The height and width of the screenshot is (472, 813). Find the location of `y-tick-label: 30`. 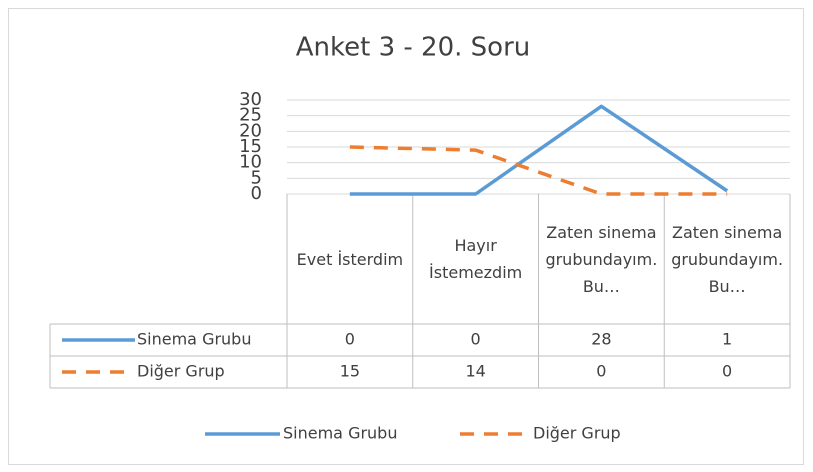

y-tick-label: 30 is located at coordinates (250, 99).